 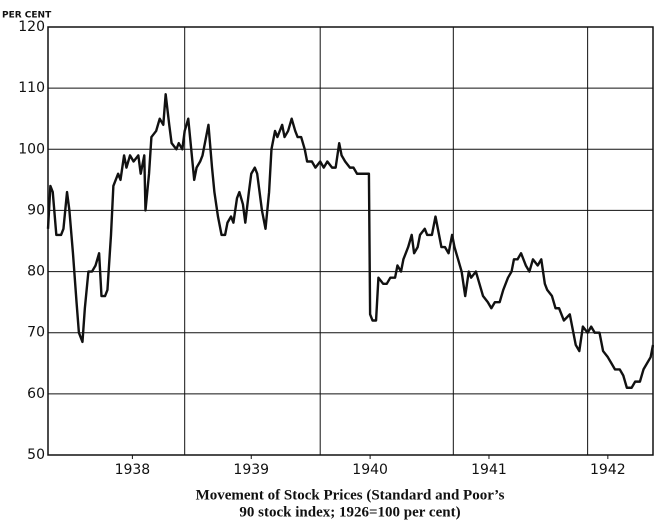 What do you see at coordinates (31, 88) in the screenshot?
I see `y-tick-label: 110` at bounding box center [31, 88].